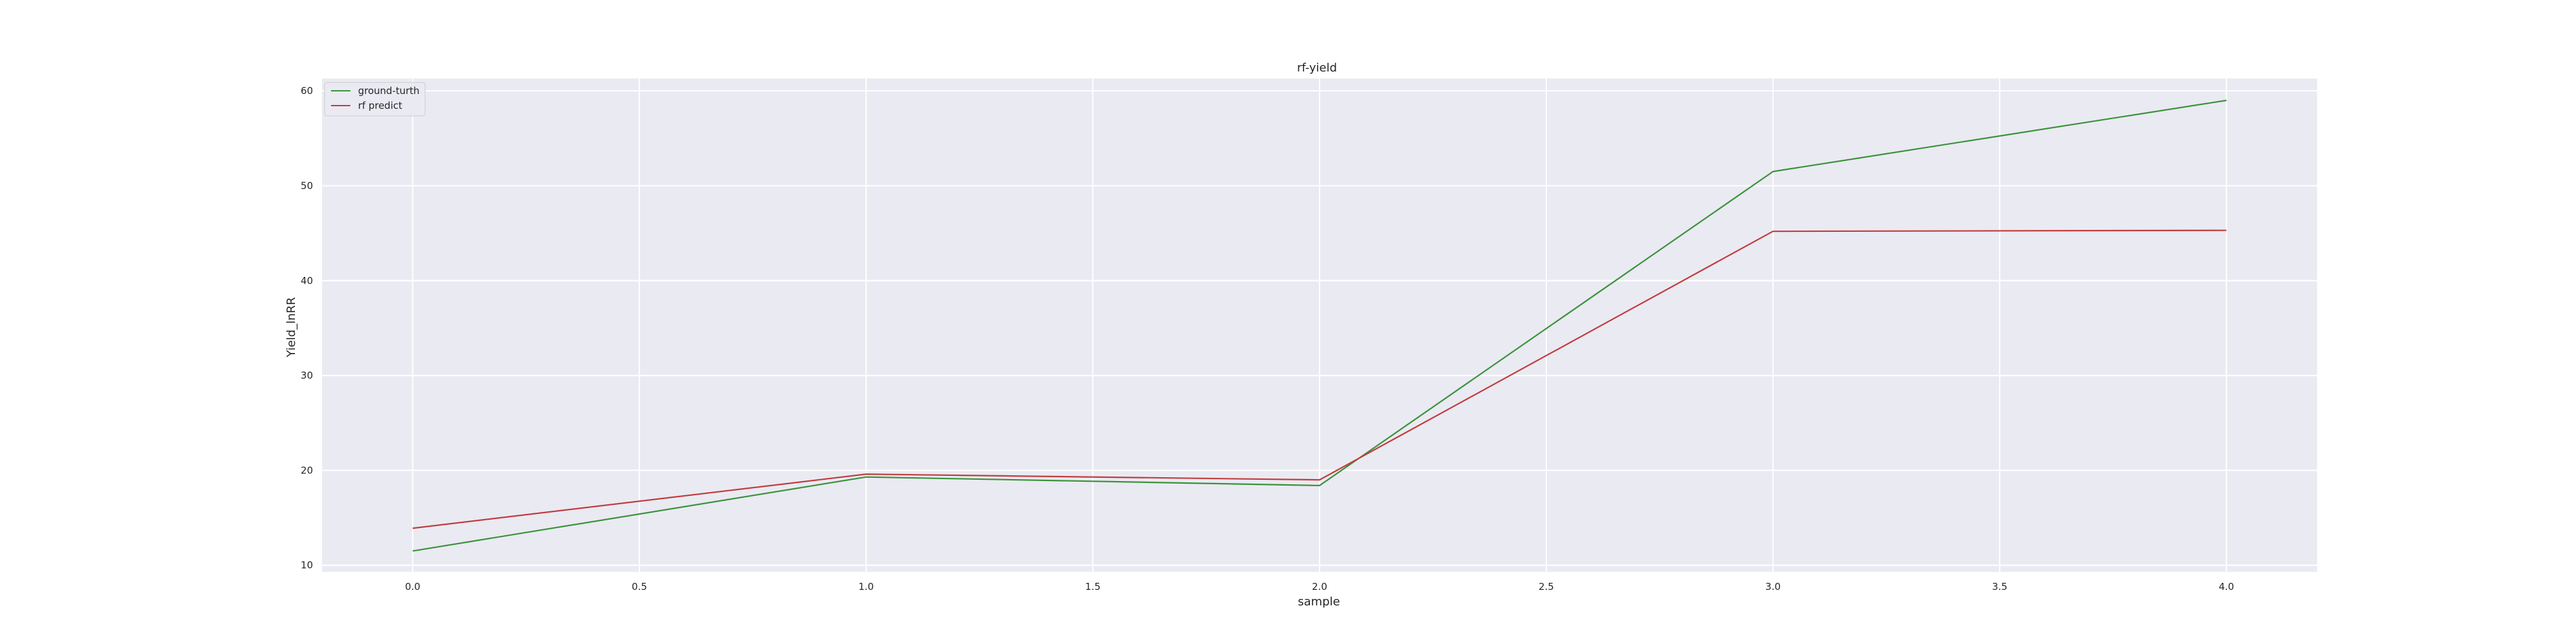 The width and height of the screenshot is (2576, 644). Describe the element at coordinates (307, 470) in the screenshot. I see `y-tick-label: 20` at that location.